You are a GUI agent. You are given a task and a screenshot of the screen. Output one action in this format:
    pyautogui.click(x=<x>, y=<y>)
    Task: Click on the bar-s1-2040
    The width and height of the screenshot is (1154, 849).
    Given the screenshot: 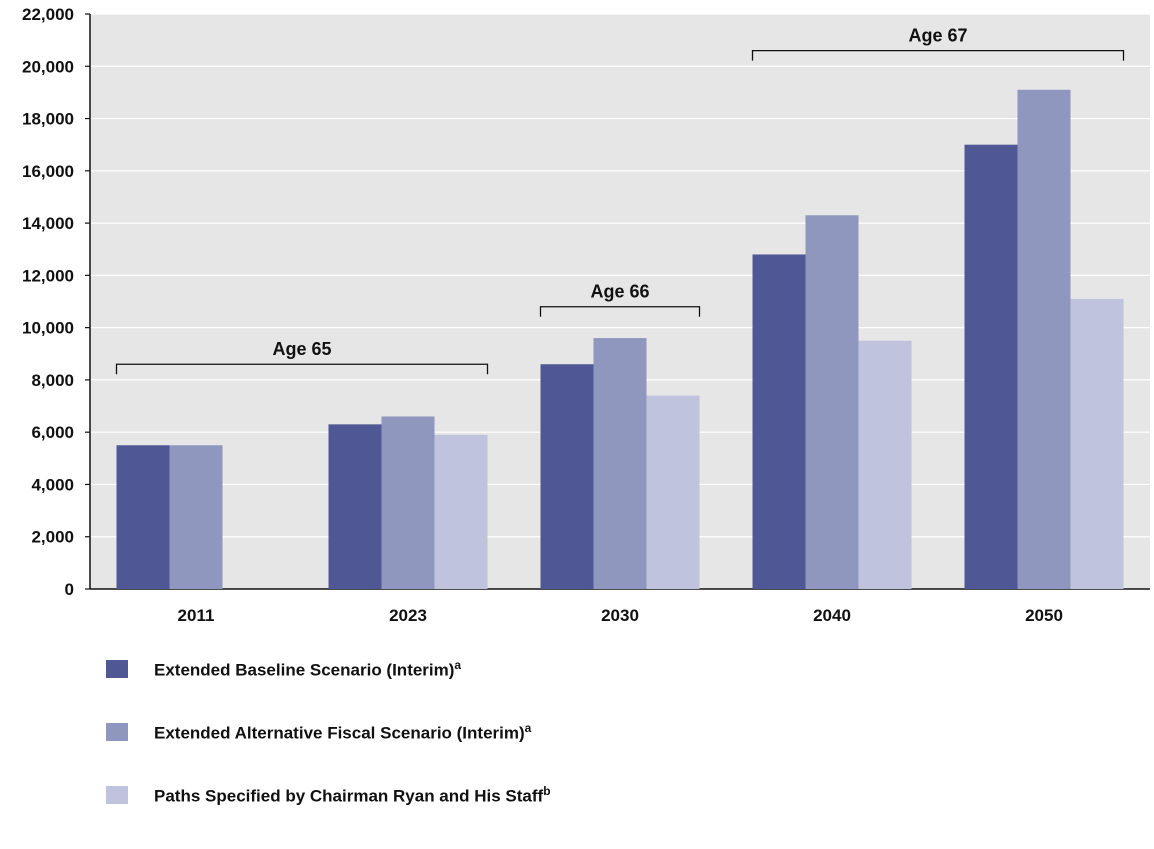 What is the action you would take?
    pyautogui.click(x=832, y=402)
    